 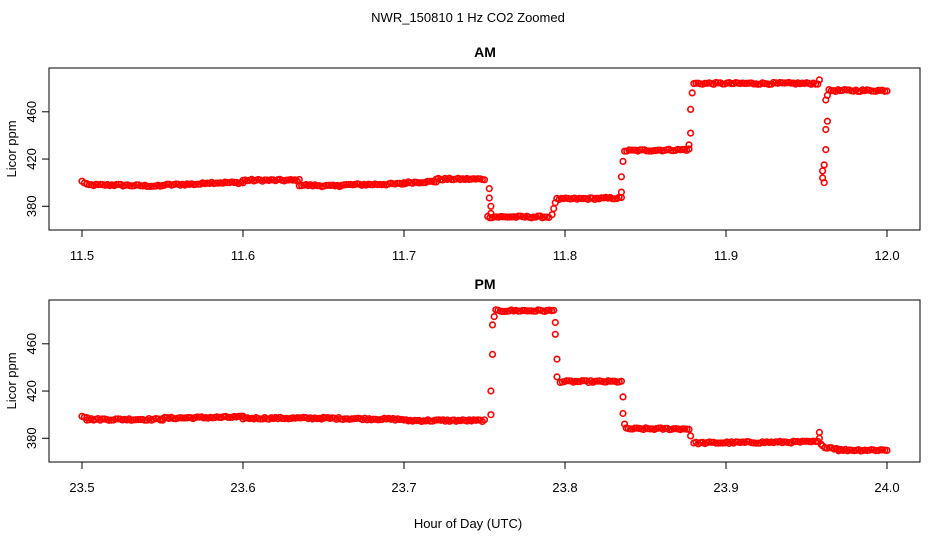 I want to click on pm-y-tick-label: 380, so click(x=31, y=438).